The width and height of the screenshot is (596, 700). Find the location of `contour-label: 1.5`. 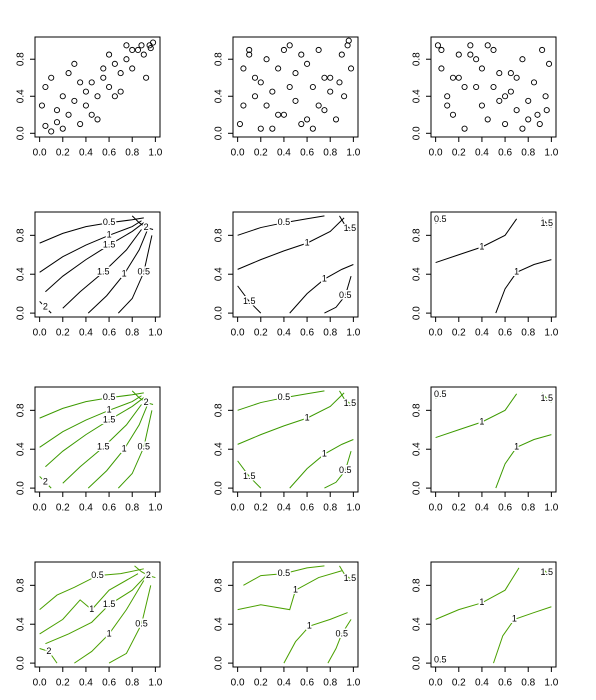

contour-label: 1.5 is located at coordinates (249, 301).